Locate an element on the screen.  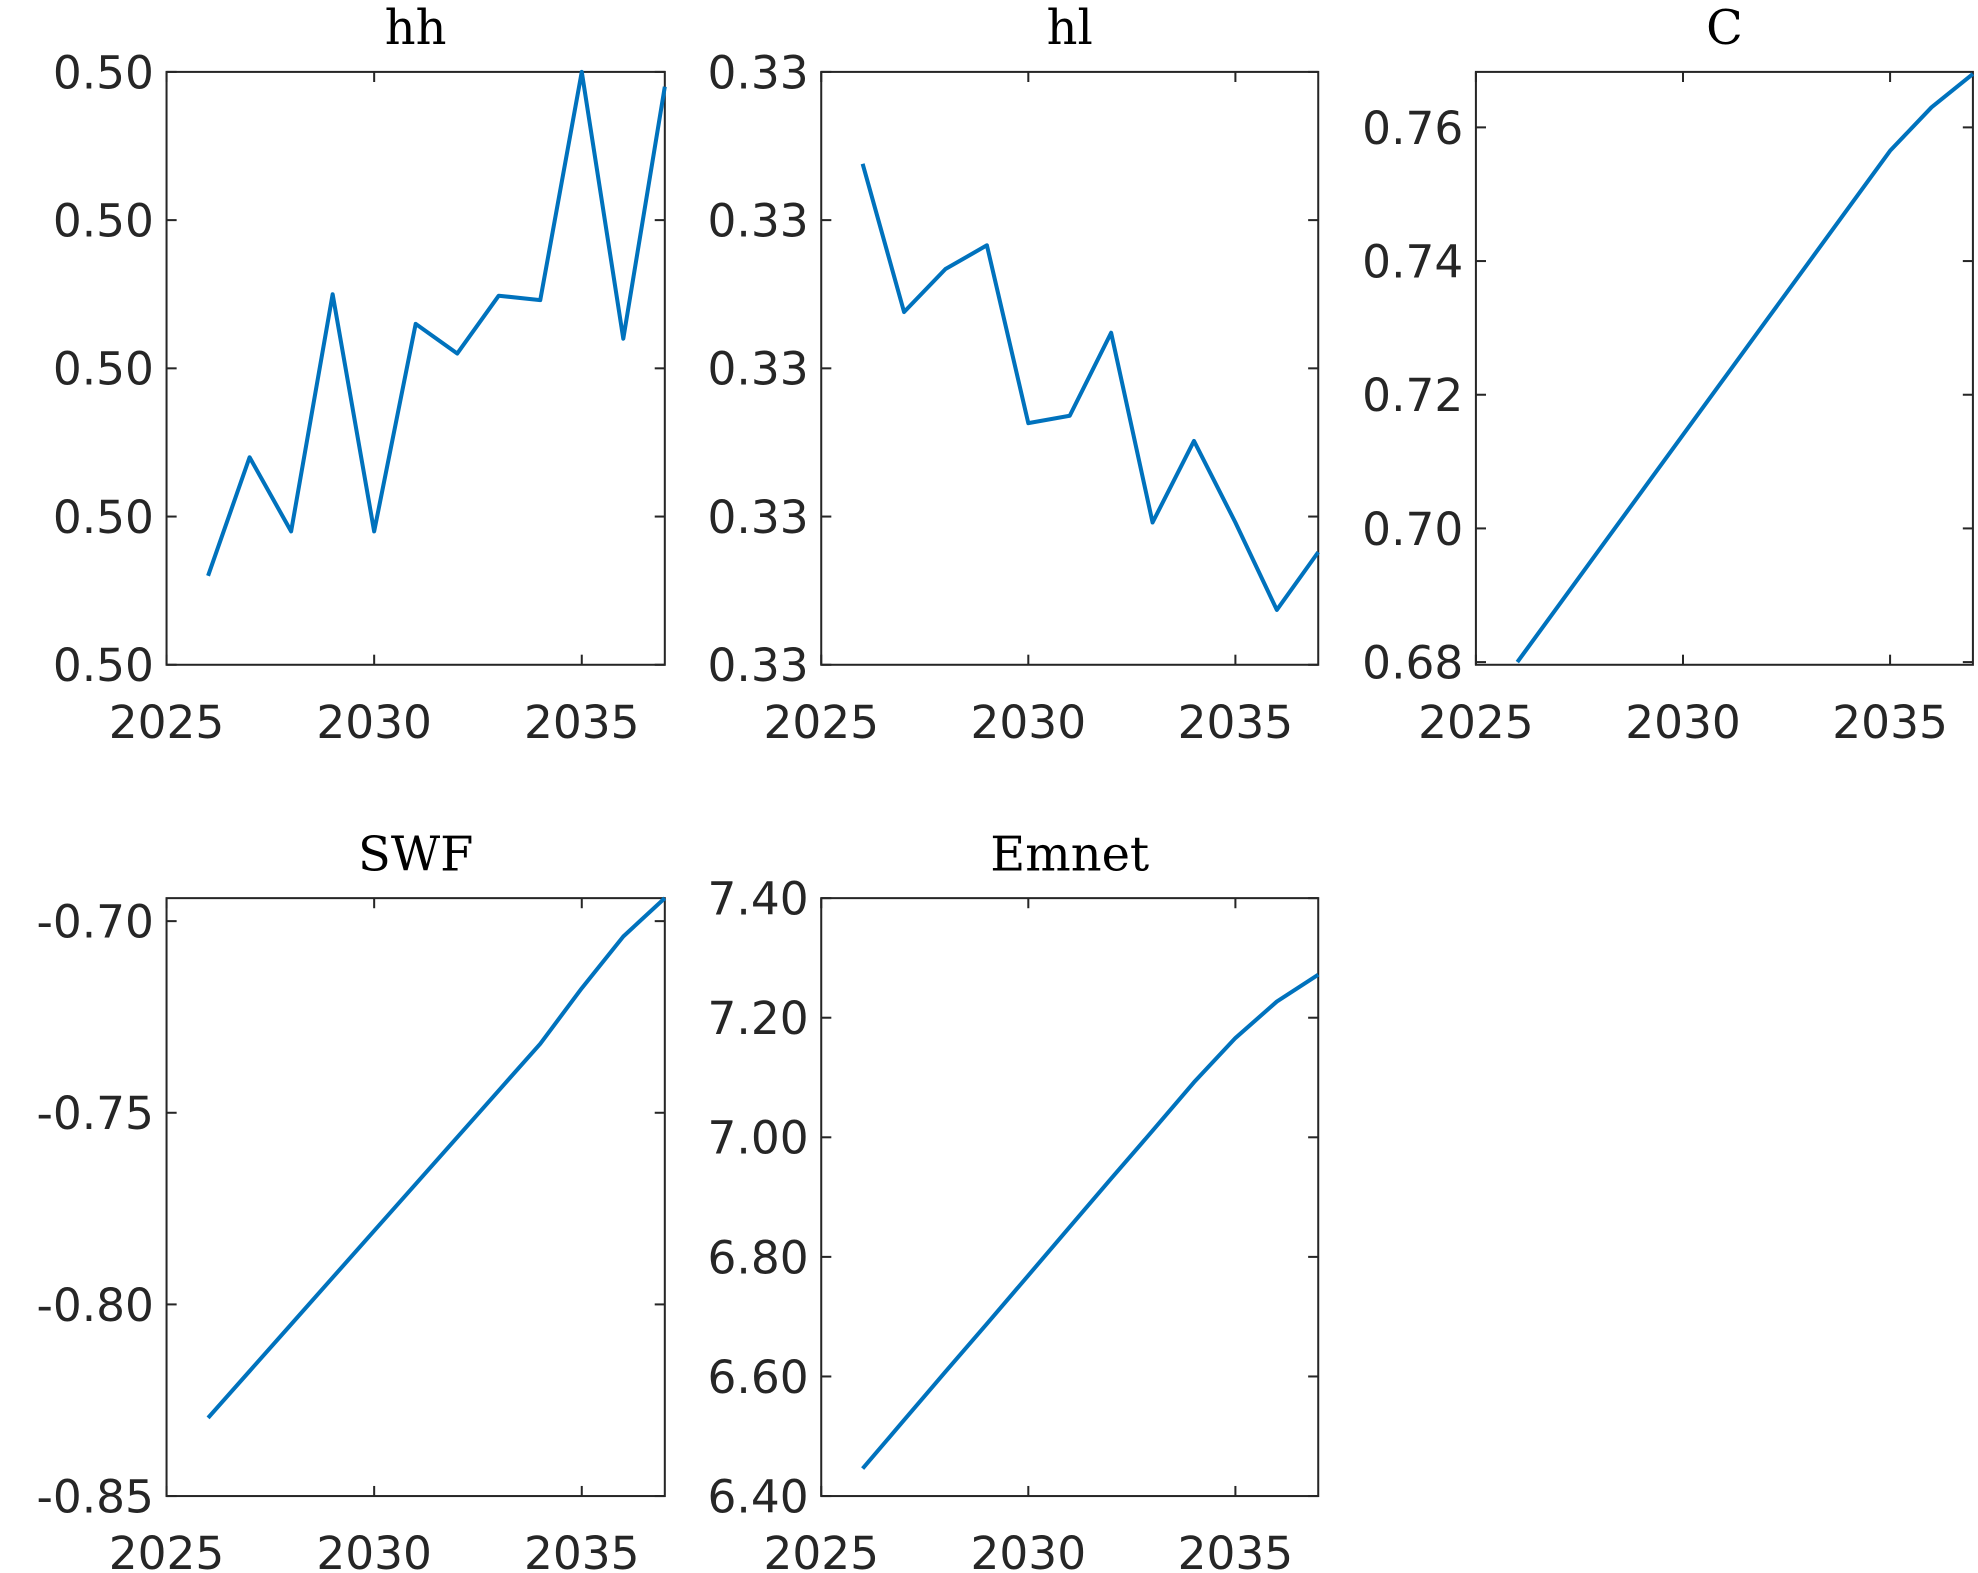
chart-title: hl is located at coordinates (1070, 28).